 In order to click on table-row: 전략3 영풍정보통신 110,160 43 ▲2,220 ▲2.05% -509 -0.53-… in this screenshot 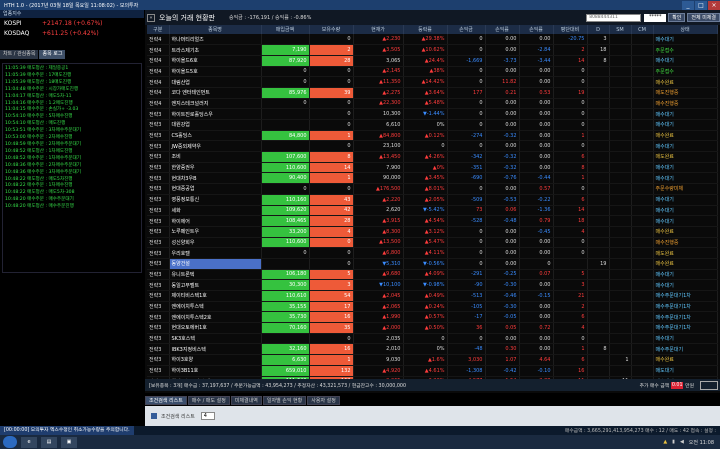, I will do `click(432, 200)`.